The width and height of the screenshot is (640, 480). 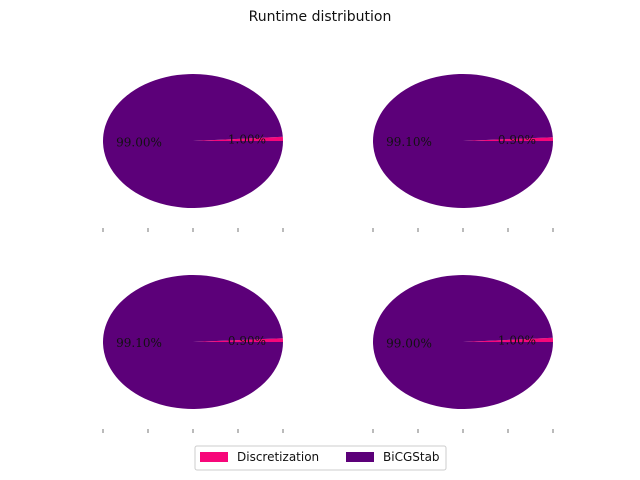 I want to click on pie-chart-1: 1.00% 99.00%, so click(x=193, y=152).